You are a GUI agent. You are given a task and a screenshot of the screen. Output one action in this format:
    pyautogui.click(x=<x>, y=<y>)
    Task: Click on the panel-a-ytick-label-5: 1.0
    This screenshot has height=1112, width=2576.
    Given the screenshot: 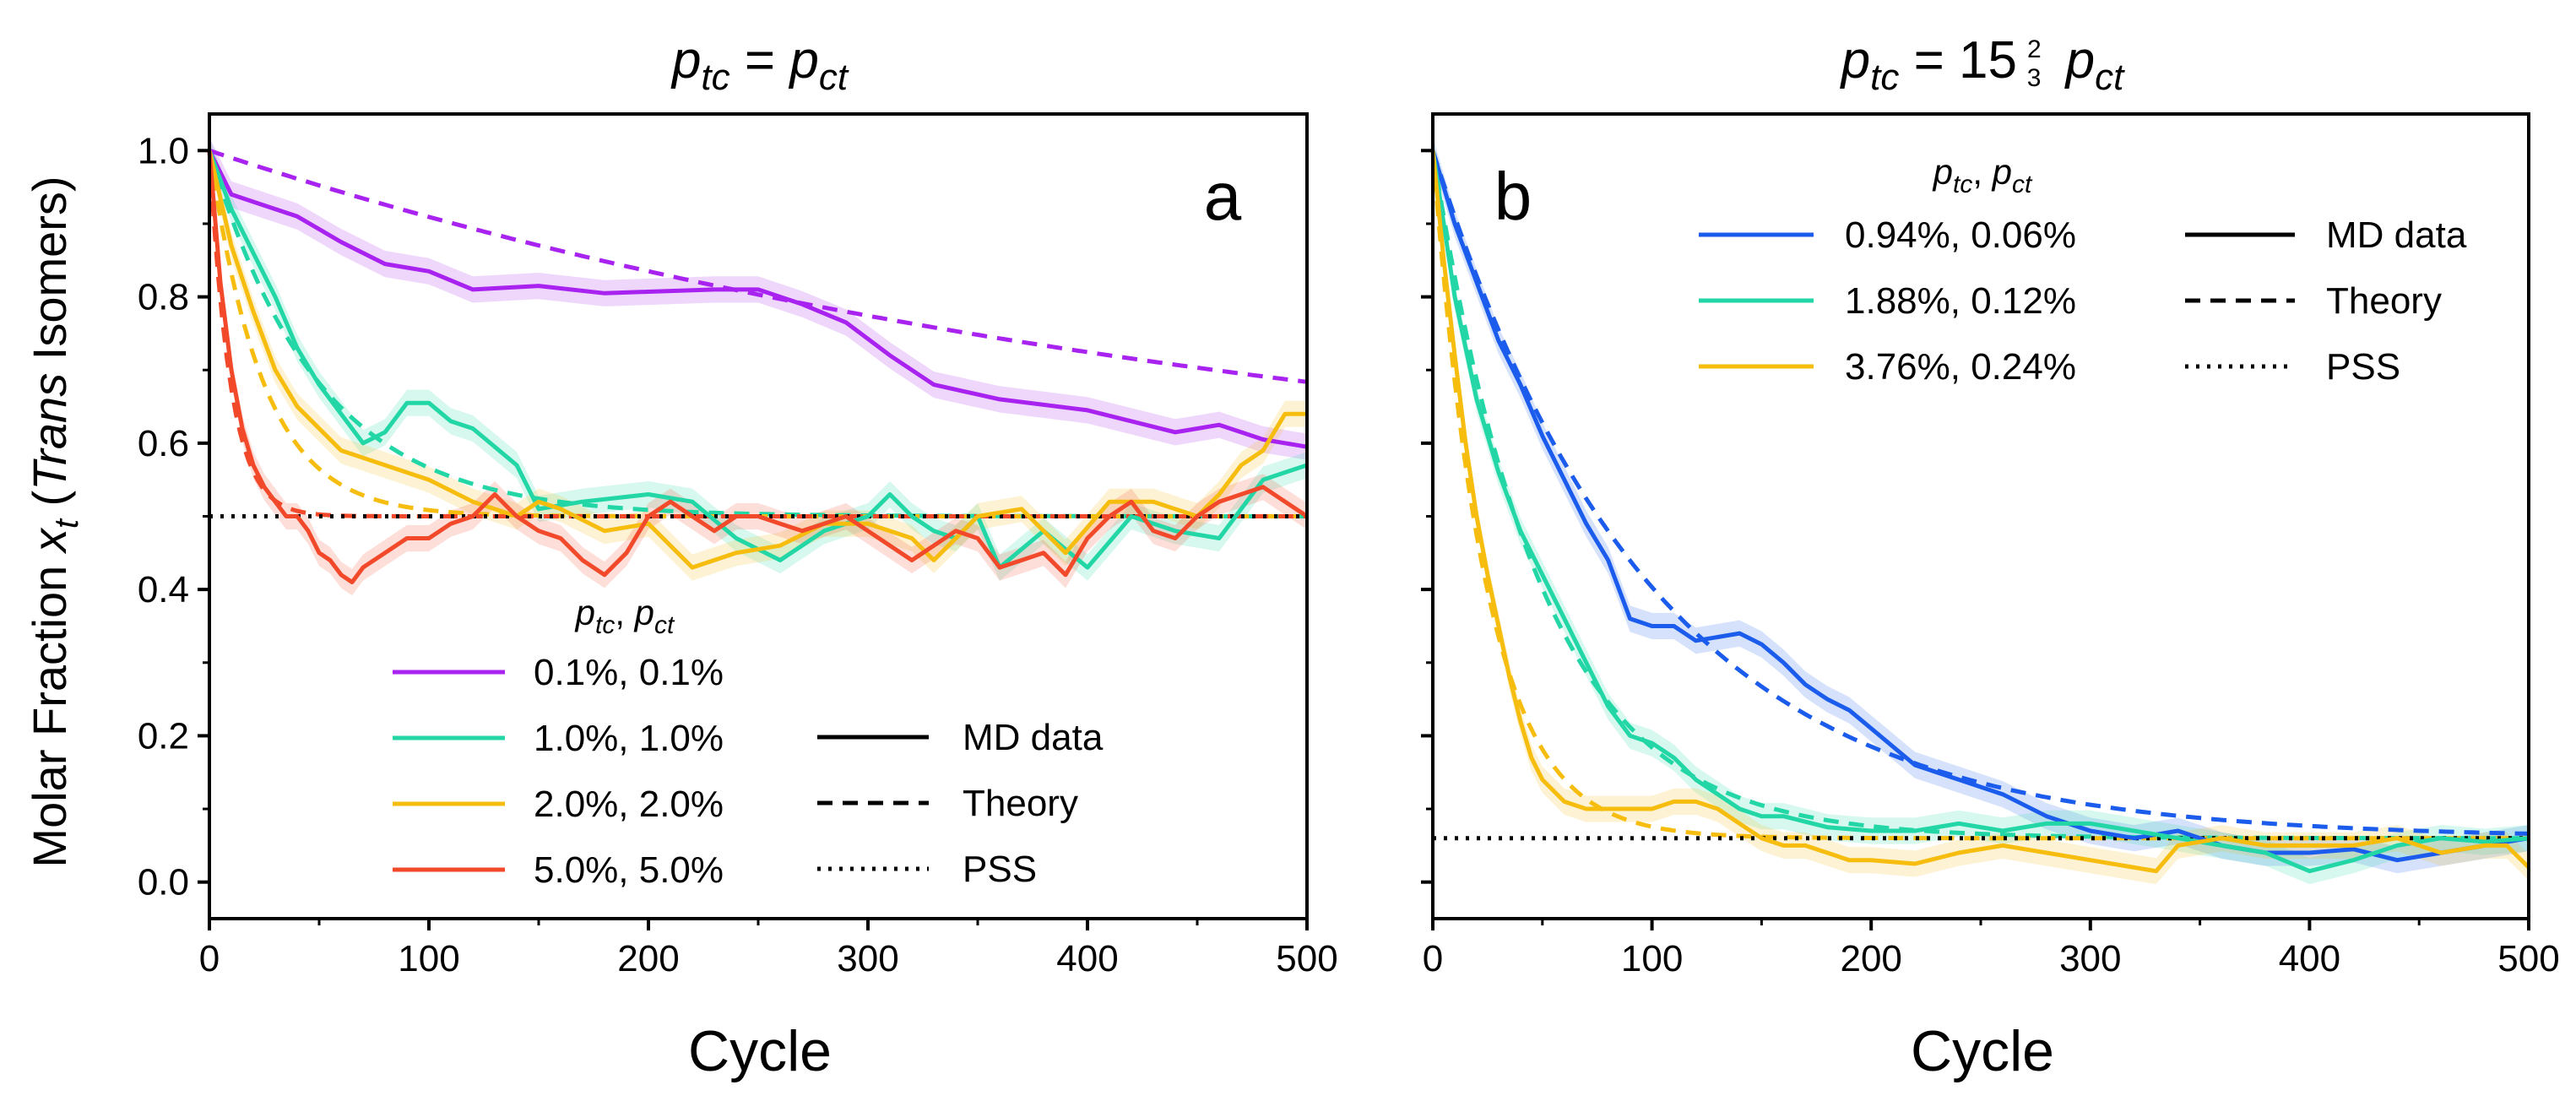 What is the action you would take?
    pyautogui.click(x=163, y=150)
    